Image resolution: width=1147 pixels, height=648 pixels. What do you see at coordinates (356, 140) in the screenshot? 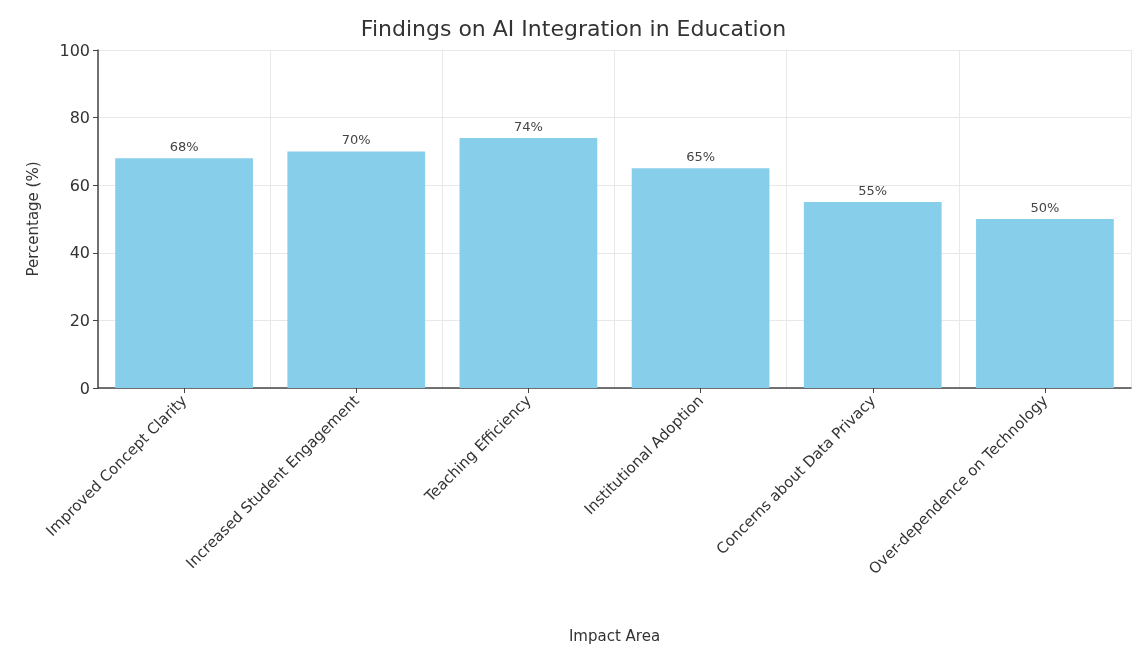
I see `data-label: 70%` at bounding box center [356, 140].